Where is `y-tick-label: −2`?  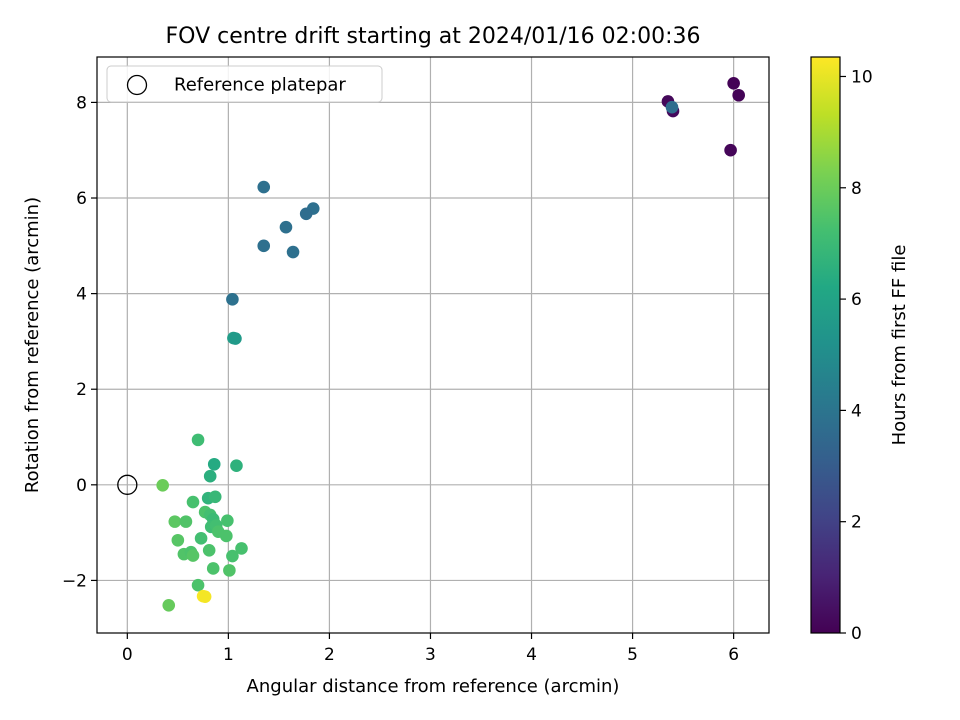
y-tick-label: −2 is located at coordinates (74, 581).